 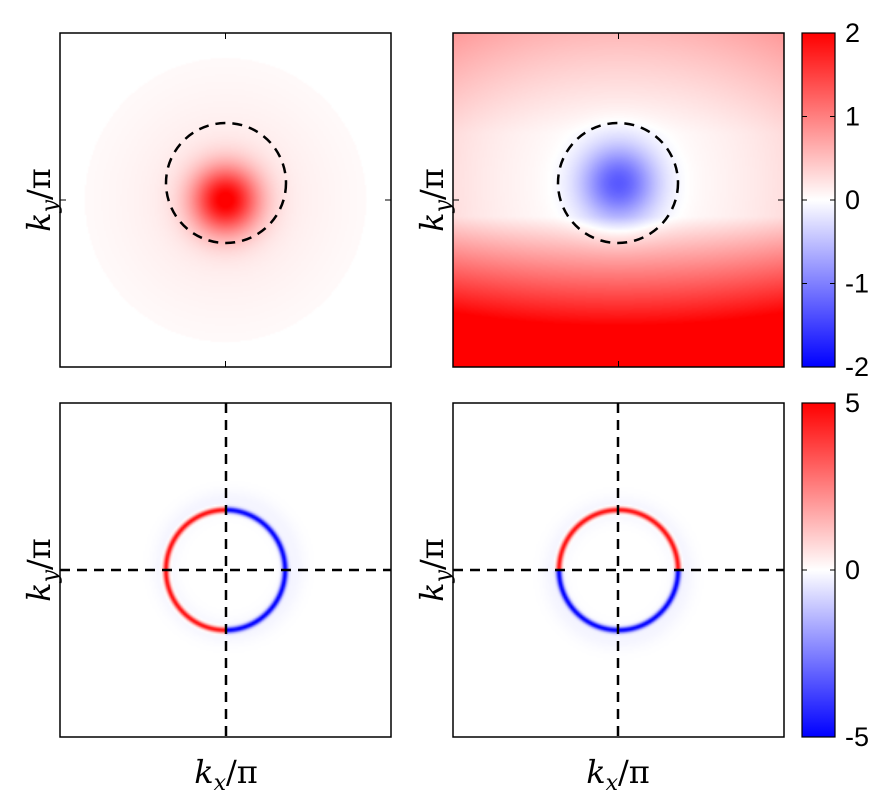 What do you see at coordinates (857, 284) in the screenshot?
I see `colorbar-tick-label: -1` at bounding box center [857, 284].